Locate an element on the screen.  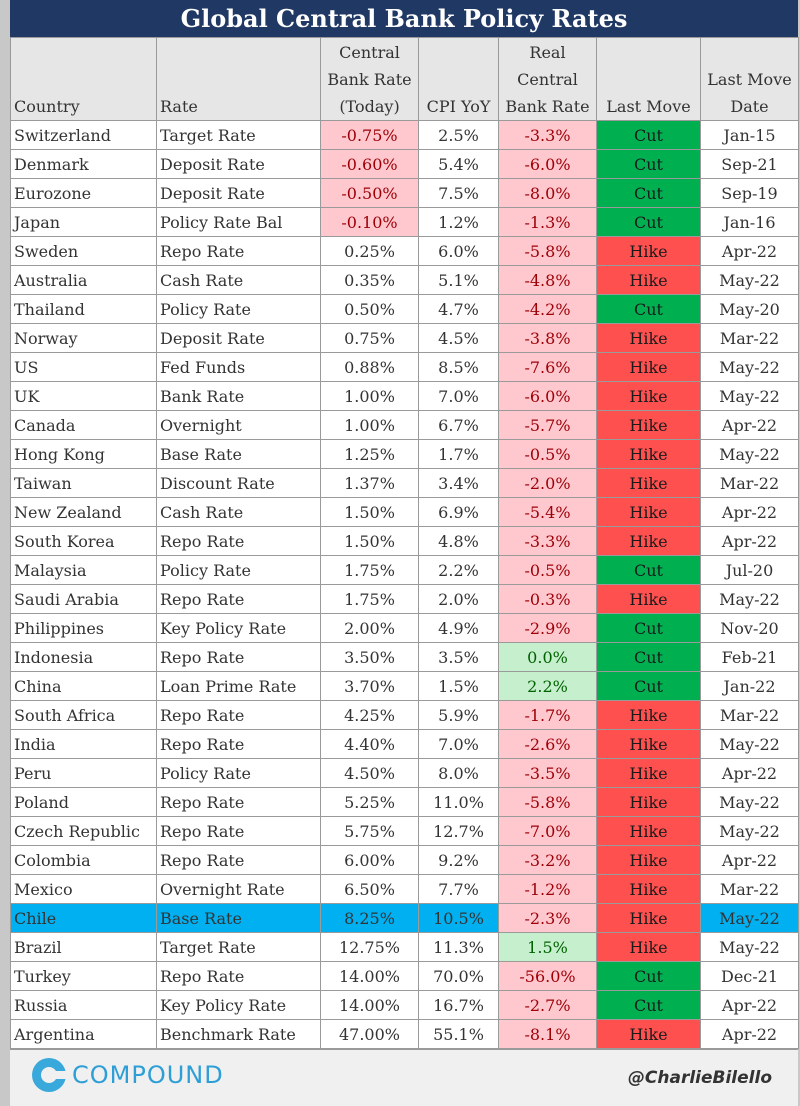
header-cb-rate-line2: Bank Rate is located at coordinates (369, 79).